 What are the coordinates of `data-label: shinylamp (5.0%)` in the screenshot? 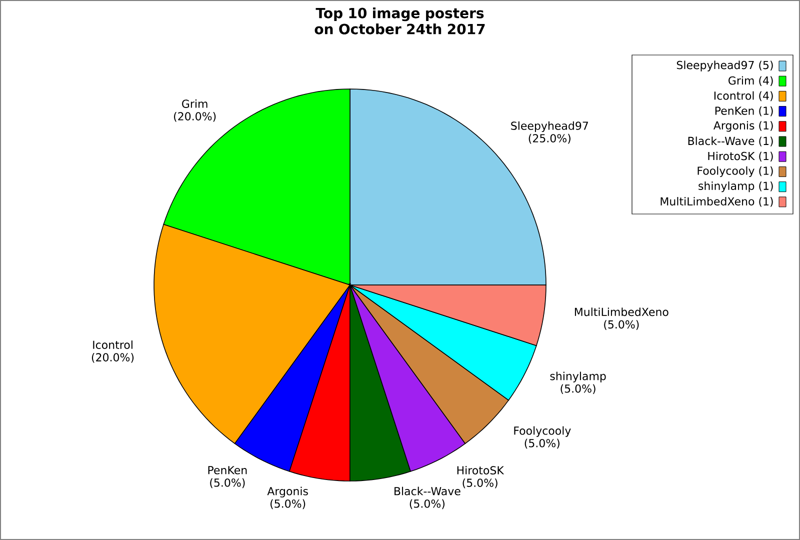 It's located at (578, 383).